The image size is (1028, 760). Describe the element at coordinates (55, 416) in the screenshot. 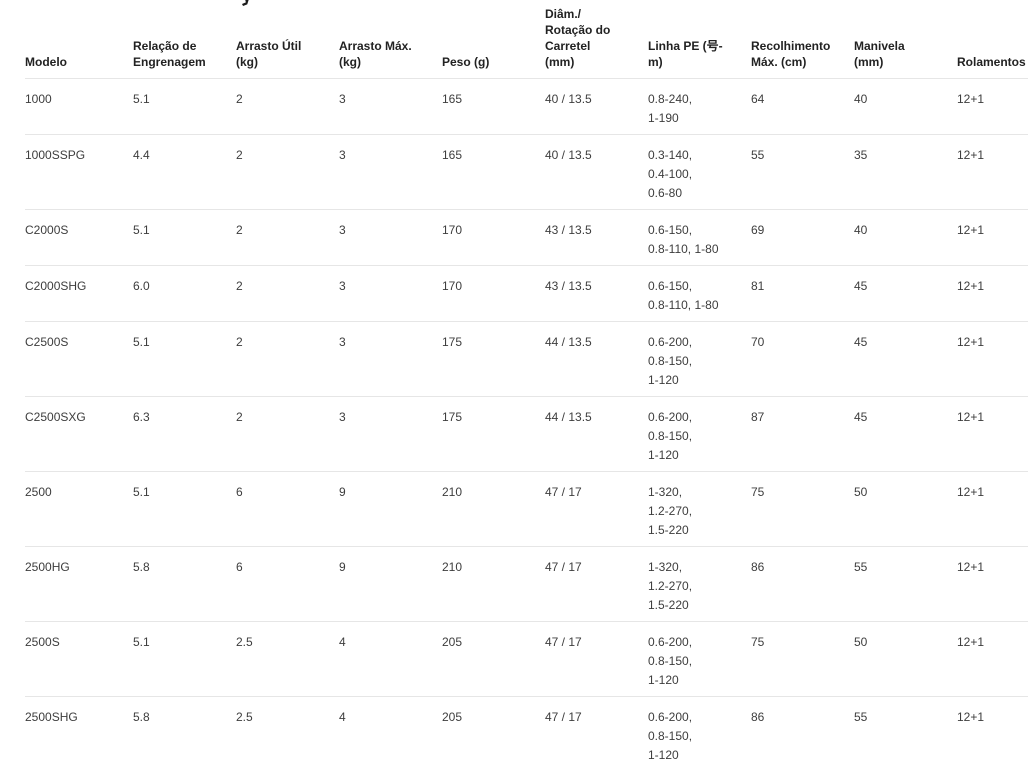

I see `cell-model: C2500SXG` at that location.